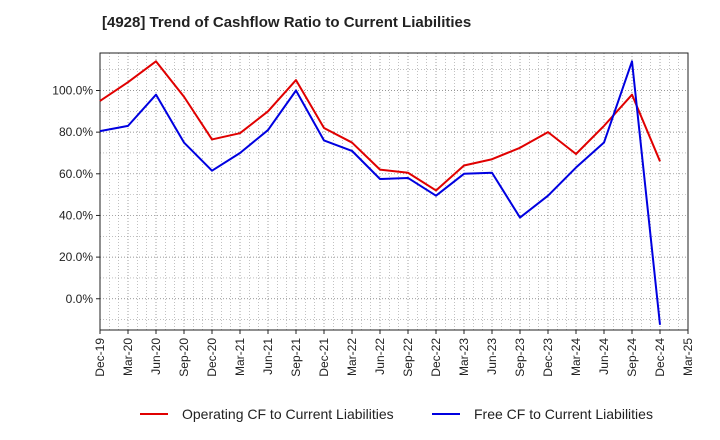 The height and width of the screenshot is (440, 720). I want to click on x-tick-label: Dec-20, so click(212, 357).